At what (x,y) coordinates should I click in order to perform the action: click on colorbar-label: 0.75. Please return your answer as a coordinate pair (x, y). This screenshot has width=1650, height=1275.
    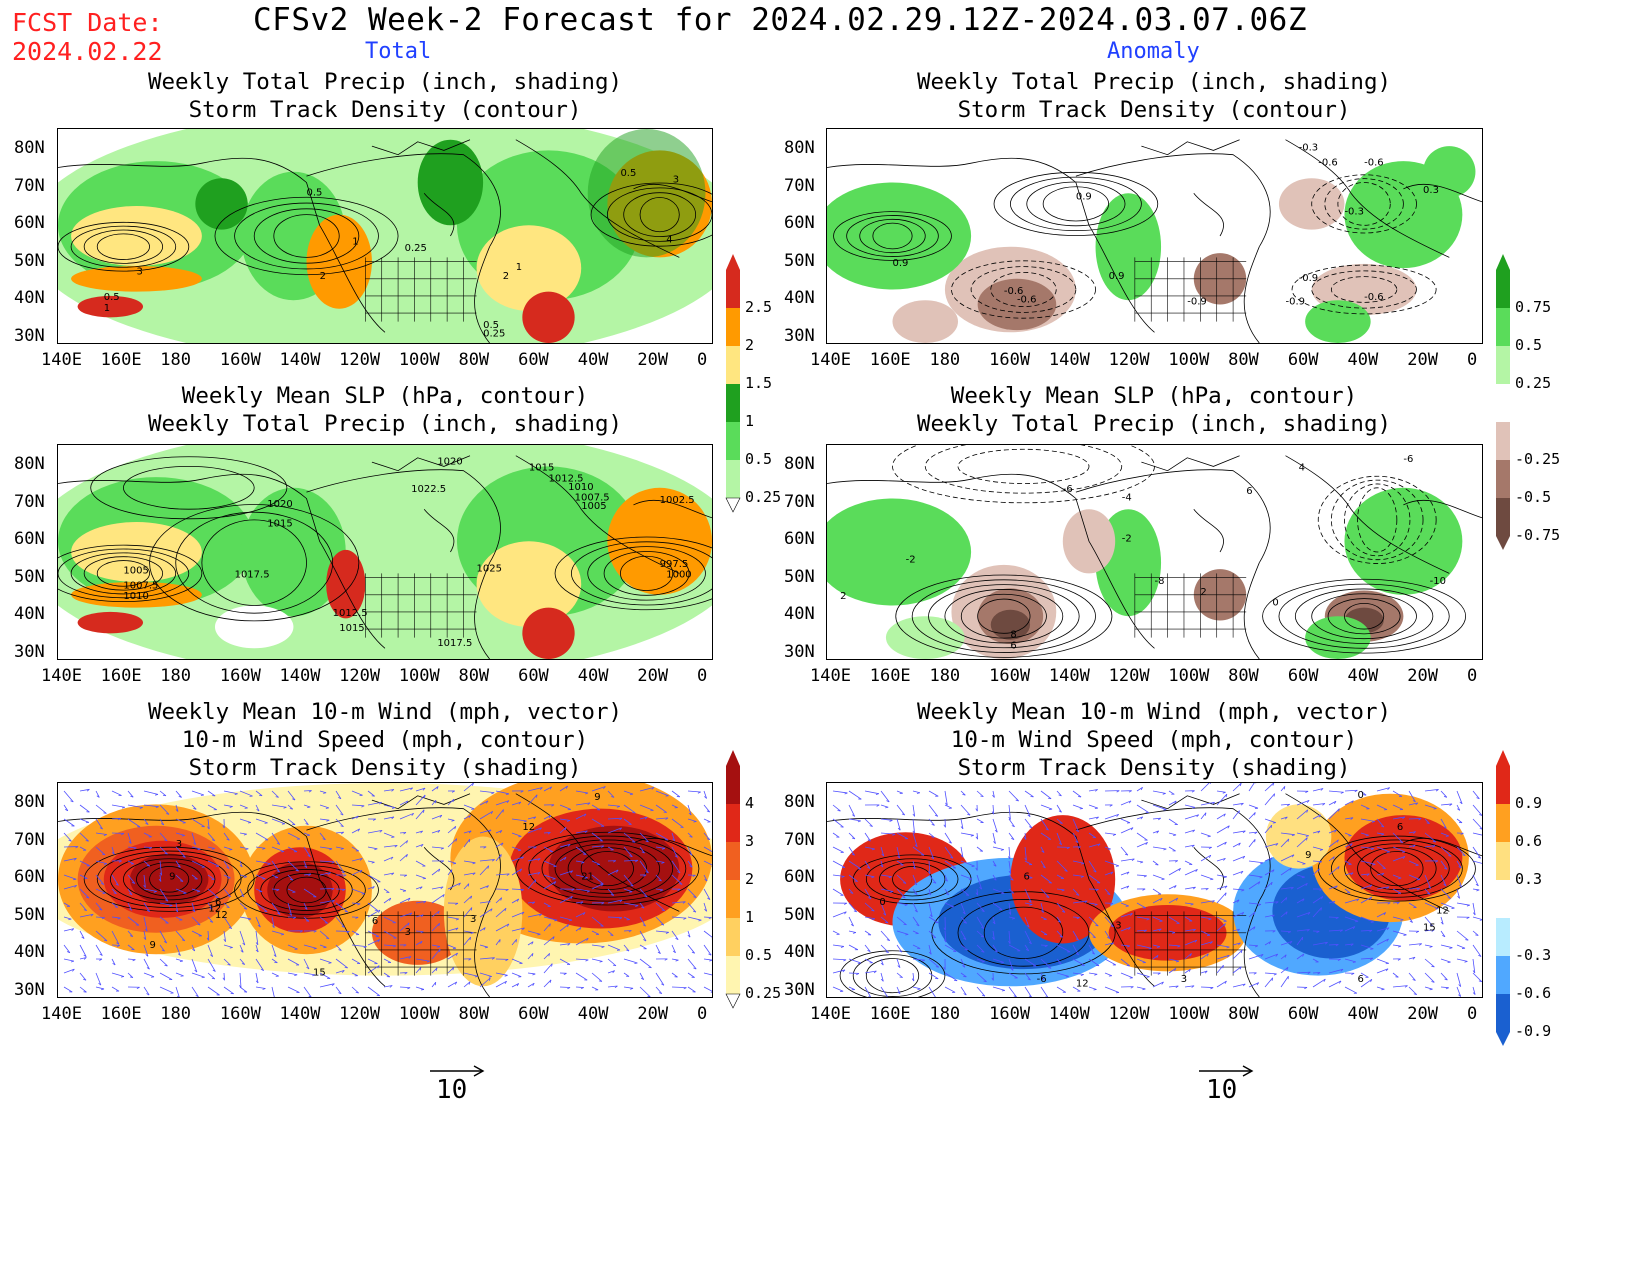
    Looking at the image, I should click on (1533, 307).